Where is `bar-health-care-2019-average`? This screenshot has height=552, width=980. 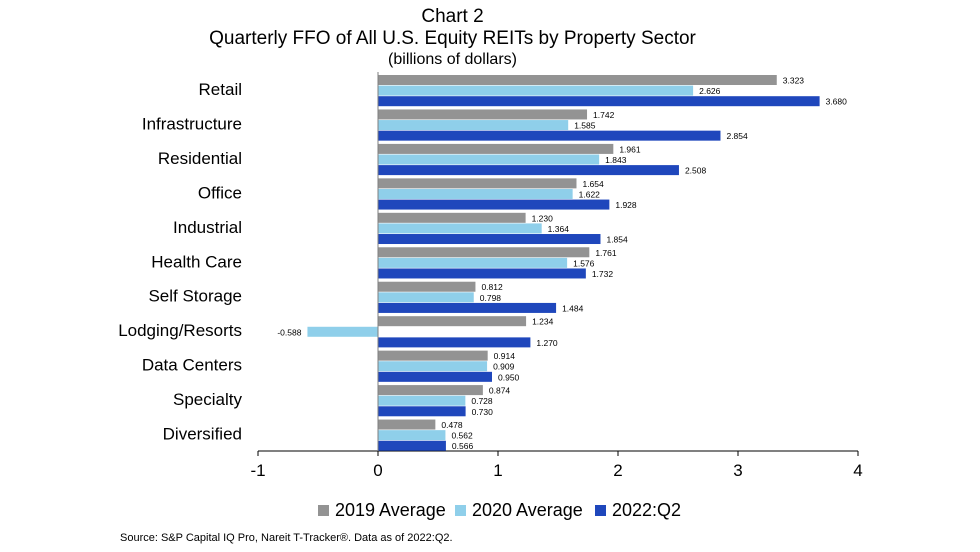 bar-health-care-2019-average is located at coordinates (484, 252).